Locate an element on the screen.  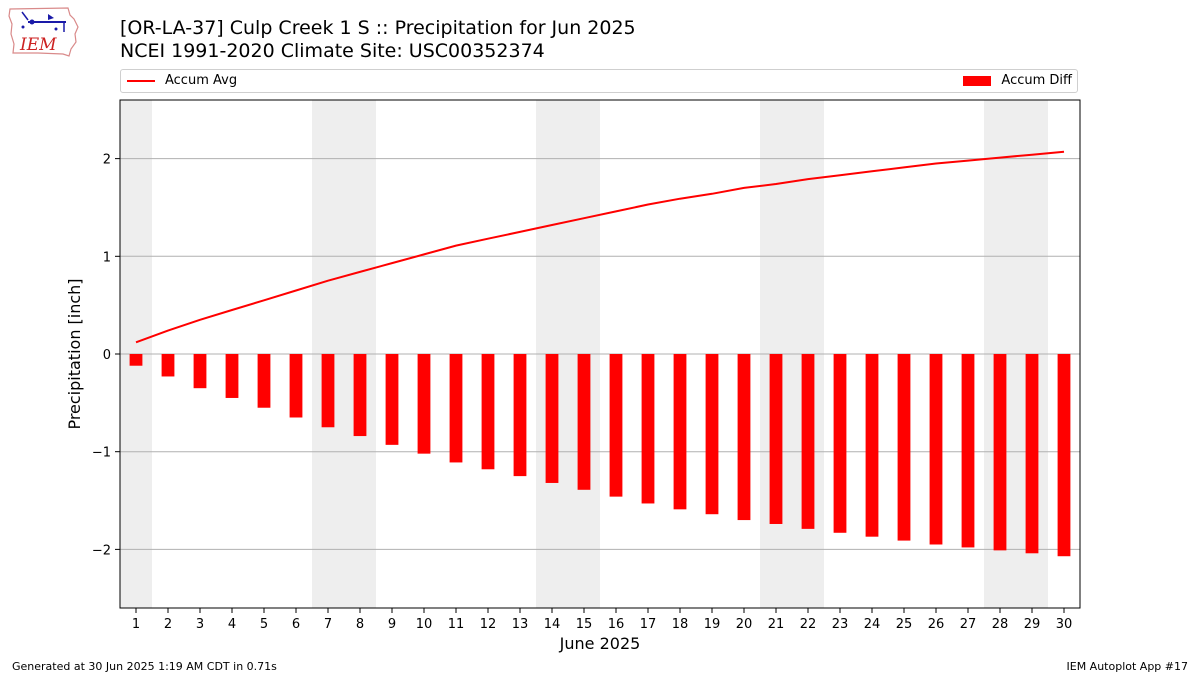
x-tick-label: 10 is located at coordinates (424, 624).